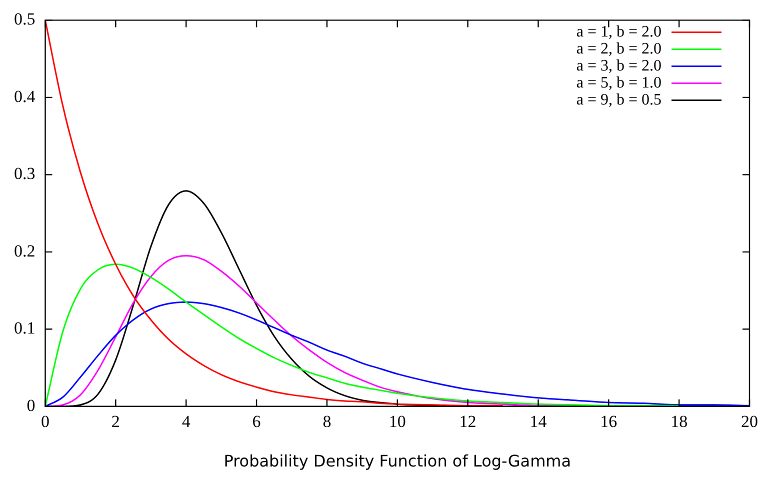 The image size is (764, 486). Describe the element at coordinates (619, 49) in the screenshot. I see `legend-label: a = 2, b = 2.0` at that location.